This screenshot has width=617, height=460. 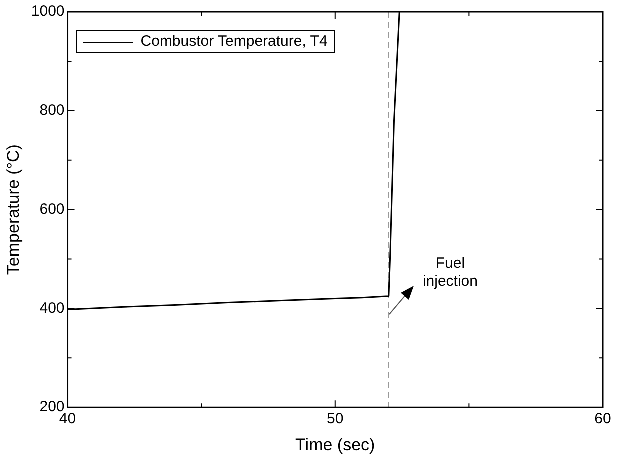 What do you see at coordinates (603, 419) in the screenshot?
I see `x-tick-label: 60` at bounding box center [603, 419].